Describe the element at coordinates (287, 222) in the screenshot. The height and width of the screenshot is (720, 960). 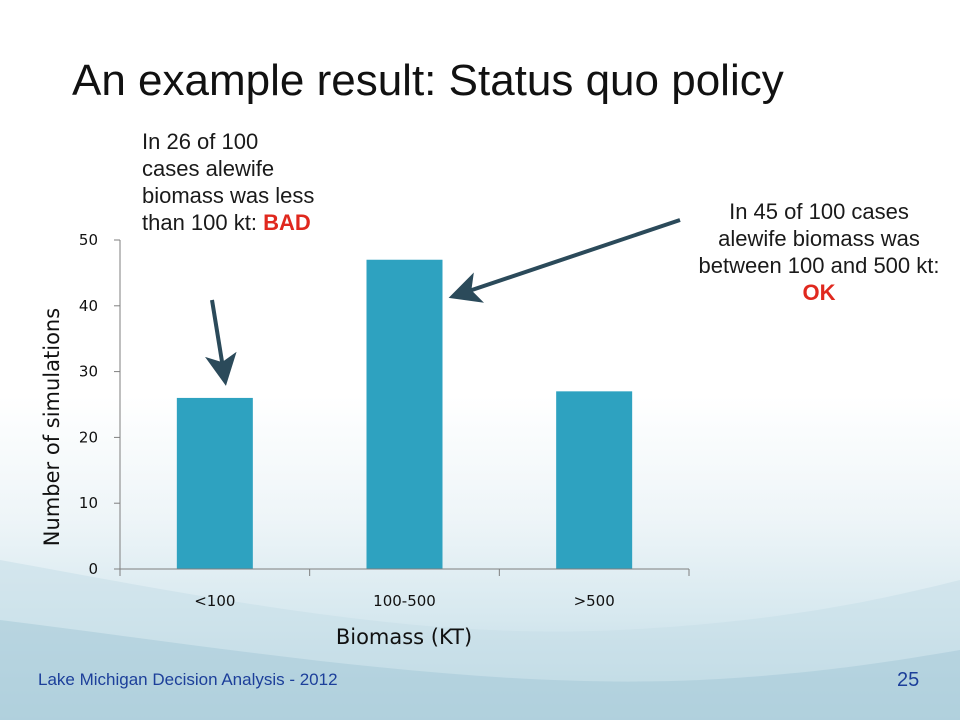
I see `annotation-left-verdict: BAD` at that location.